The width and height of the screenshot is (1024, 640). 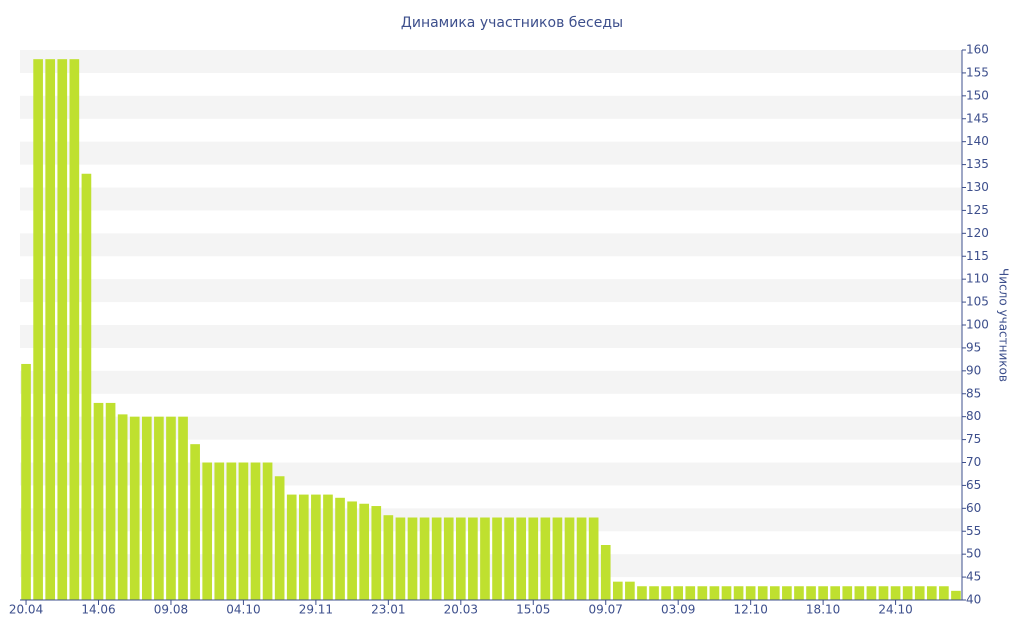 I want to click on y-tick-label: 70, so click(x=973, y=462).